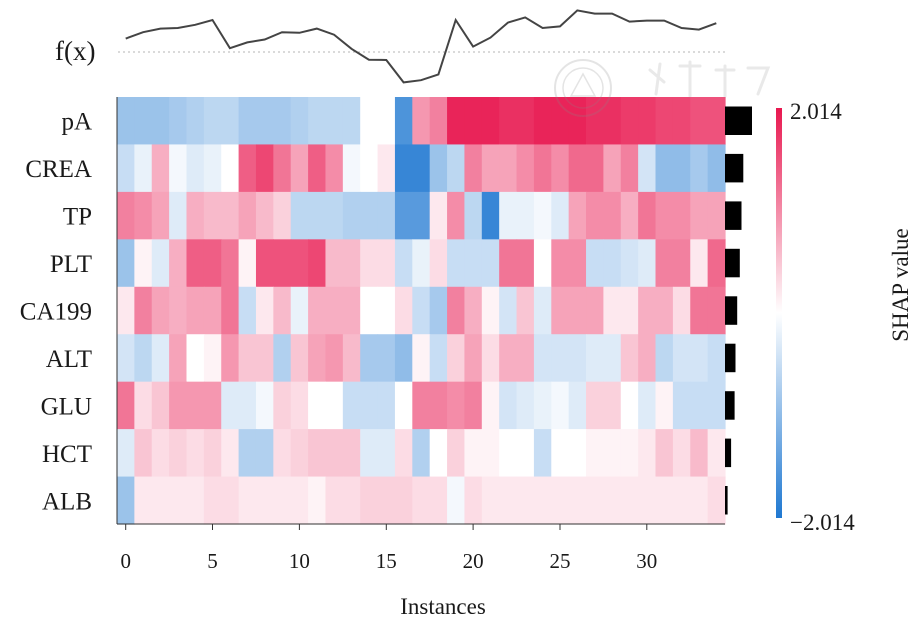 The height and width of the screenshot is (620, 921). What do you see at coordinates (900, 285) in the screenshot?
I see `colorbar-title: SHAP value` at bounding box center [900, 285].